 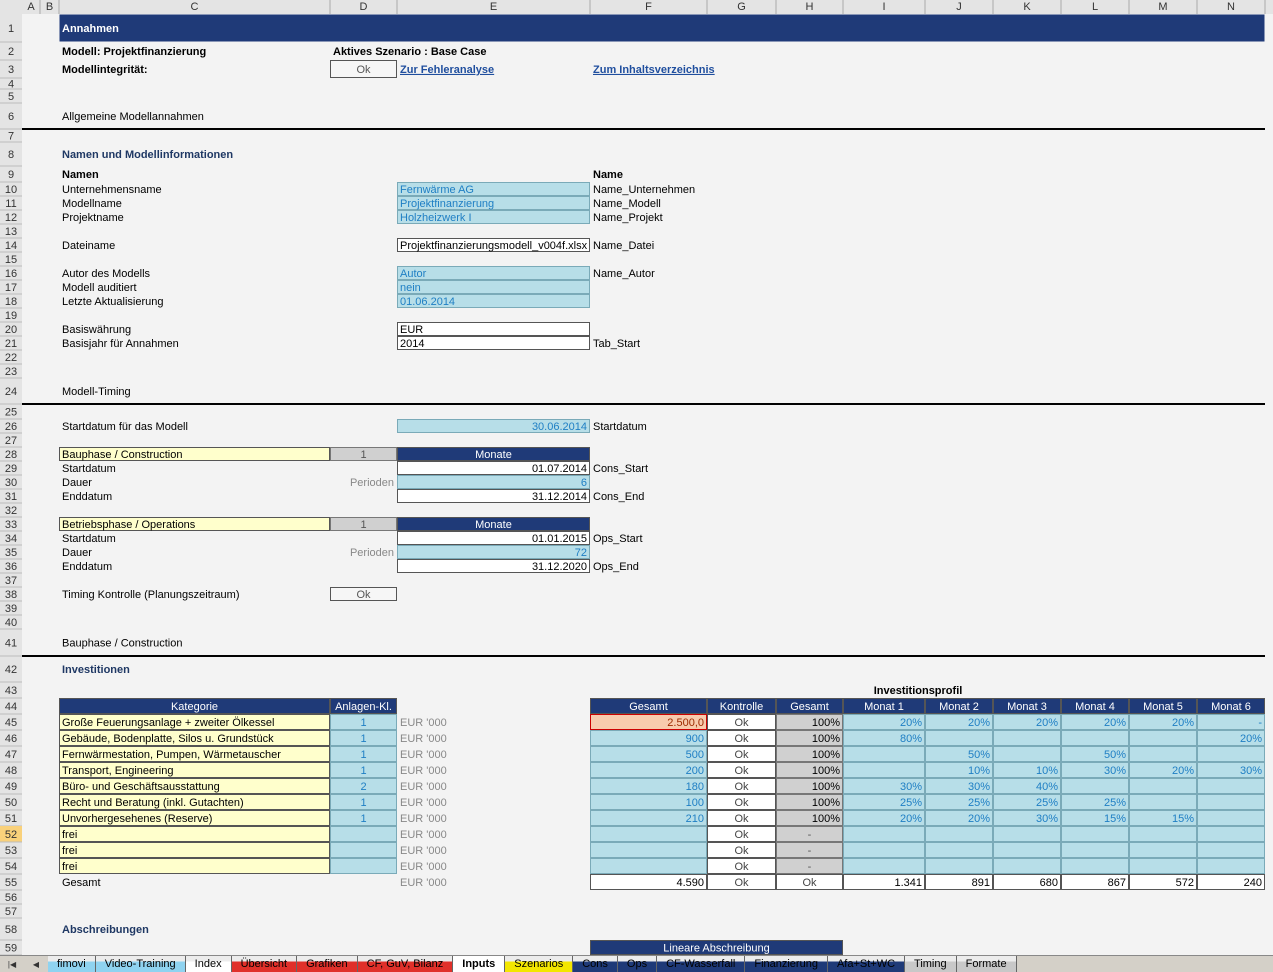 I want to click on cell-text: 31.12.2014, so click(x=559, y=497).